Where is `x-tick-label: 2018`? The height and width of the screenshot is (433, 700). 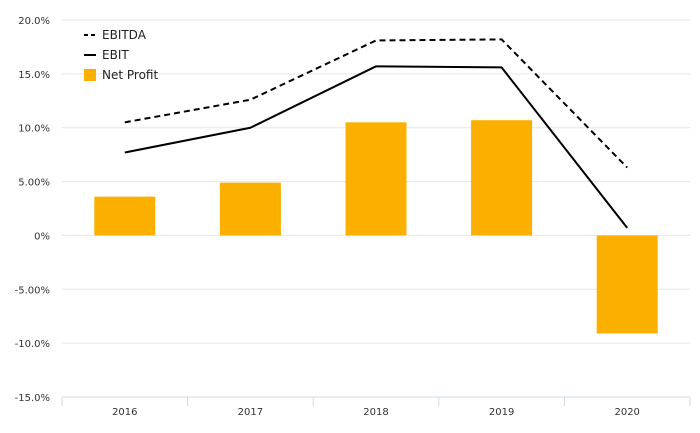
x-tick-label: 2018 is located at coordinates (375, 412).